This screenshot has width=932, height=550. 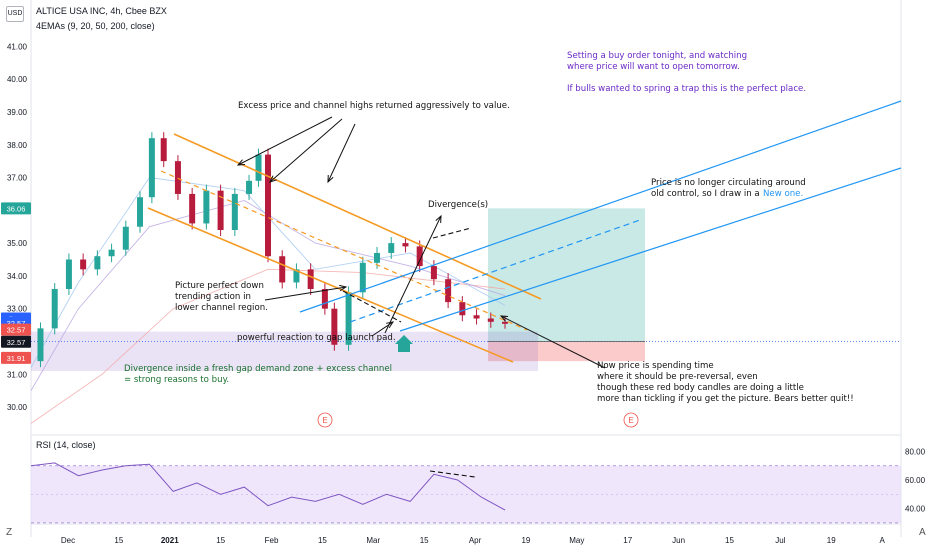 What do you see at coordinates (631, 420) in the screenshot?
I see `earnings-marker` at bounding box center [631, 420].